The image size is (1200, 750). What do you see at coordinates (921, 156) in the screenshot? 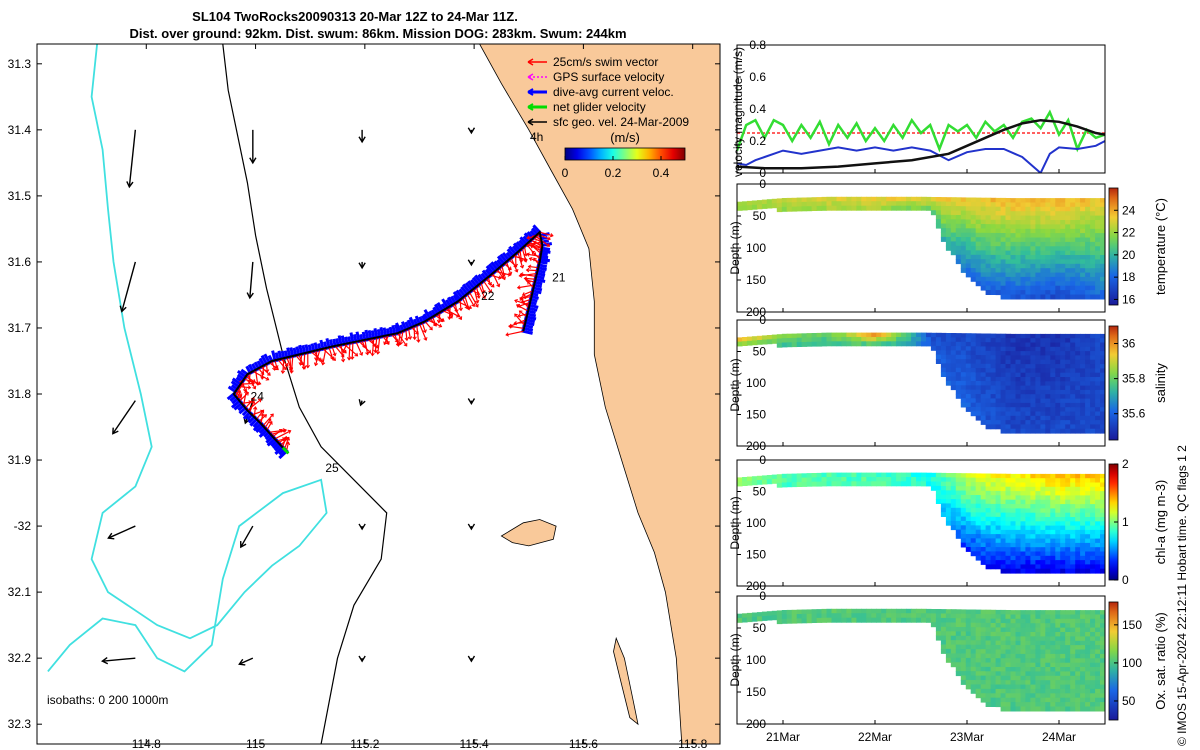
I see `velocity-series-current` at bounding box center [921, 156].